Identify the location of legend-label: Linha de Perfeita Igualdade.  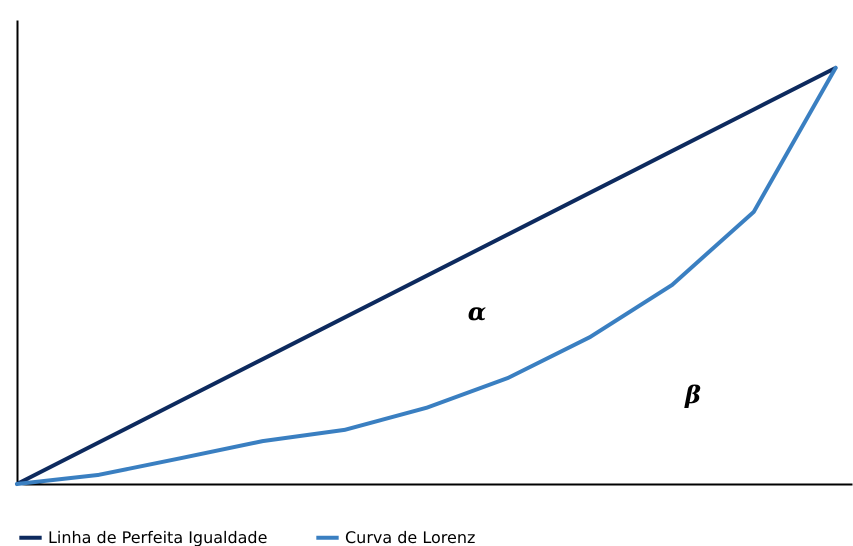
(158, 537).